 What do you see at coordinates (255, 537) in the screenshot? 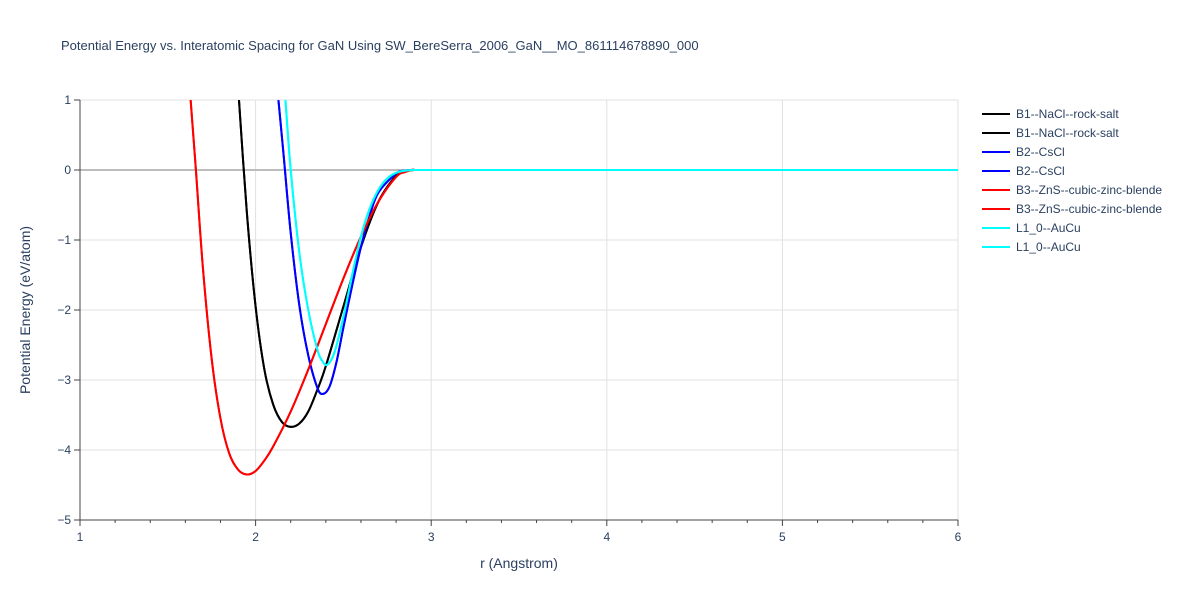
I see `x-tick-label: 2` at bounding box center [255, 537].